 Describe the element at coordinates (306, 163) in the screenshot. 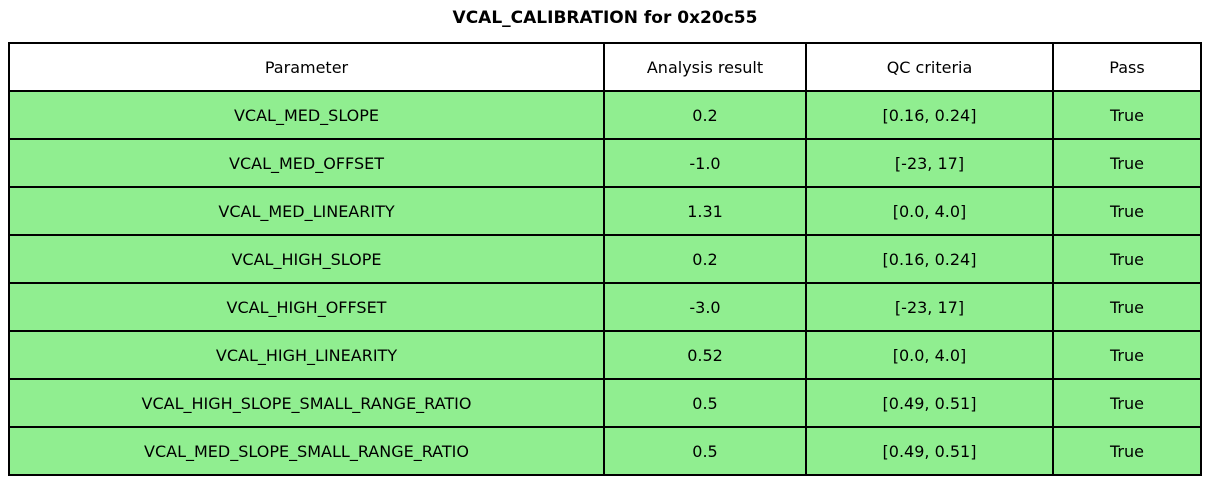

I see `cell-parameter: VCAL_MED_OFFSET` at that location.